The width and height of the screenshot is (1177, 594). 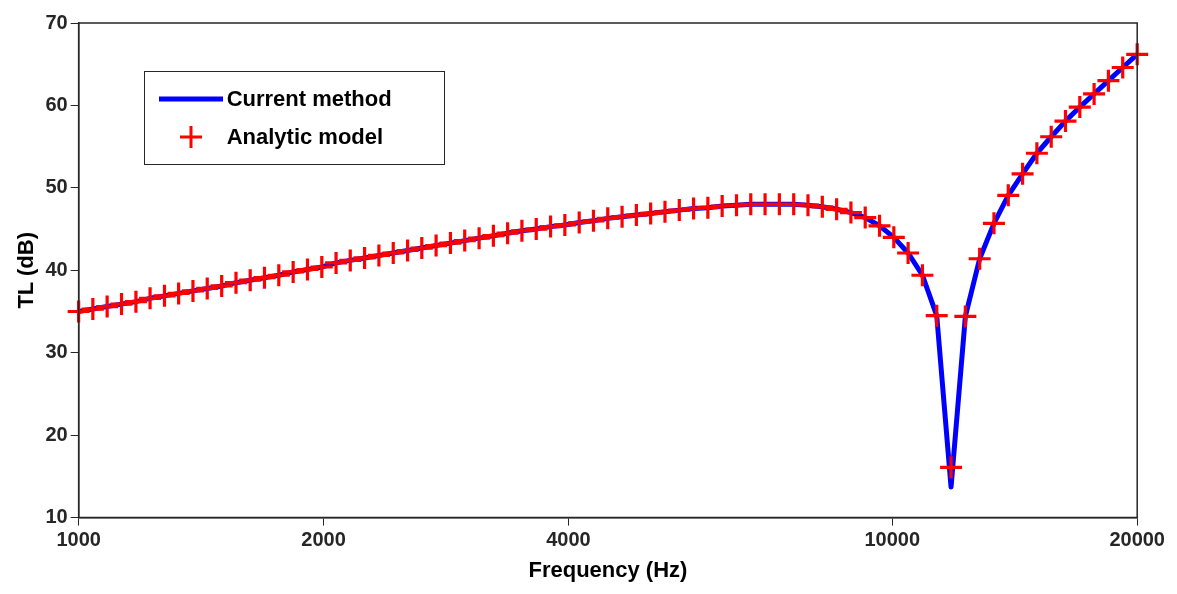 What do you see at coordinates (26, 270) in the screenshot?
I see `y-axis-title: TL (dB)` at bounding box center [26, 270].